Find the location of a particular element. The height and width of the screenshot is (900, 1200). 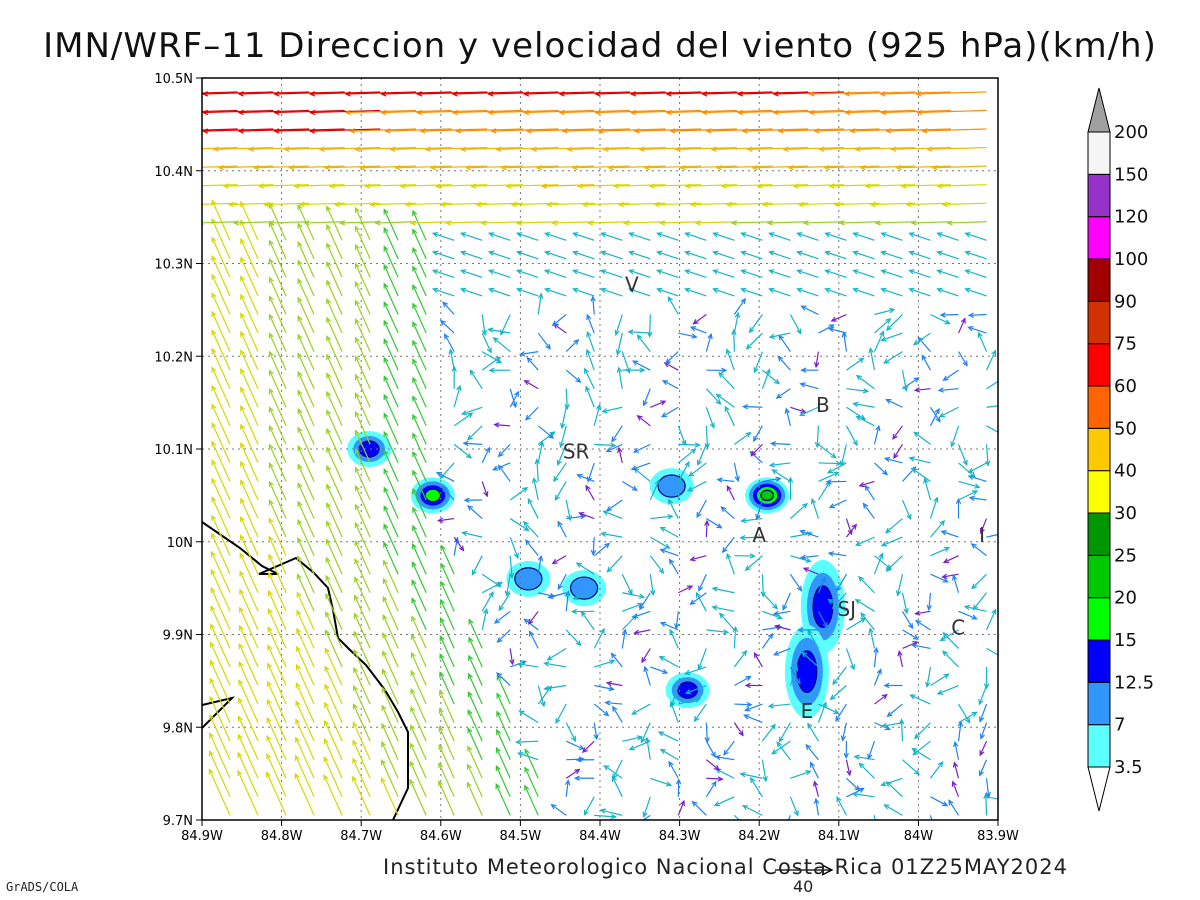

colorbar-label: 120 is located at coordinates (1131, 217).